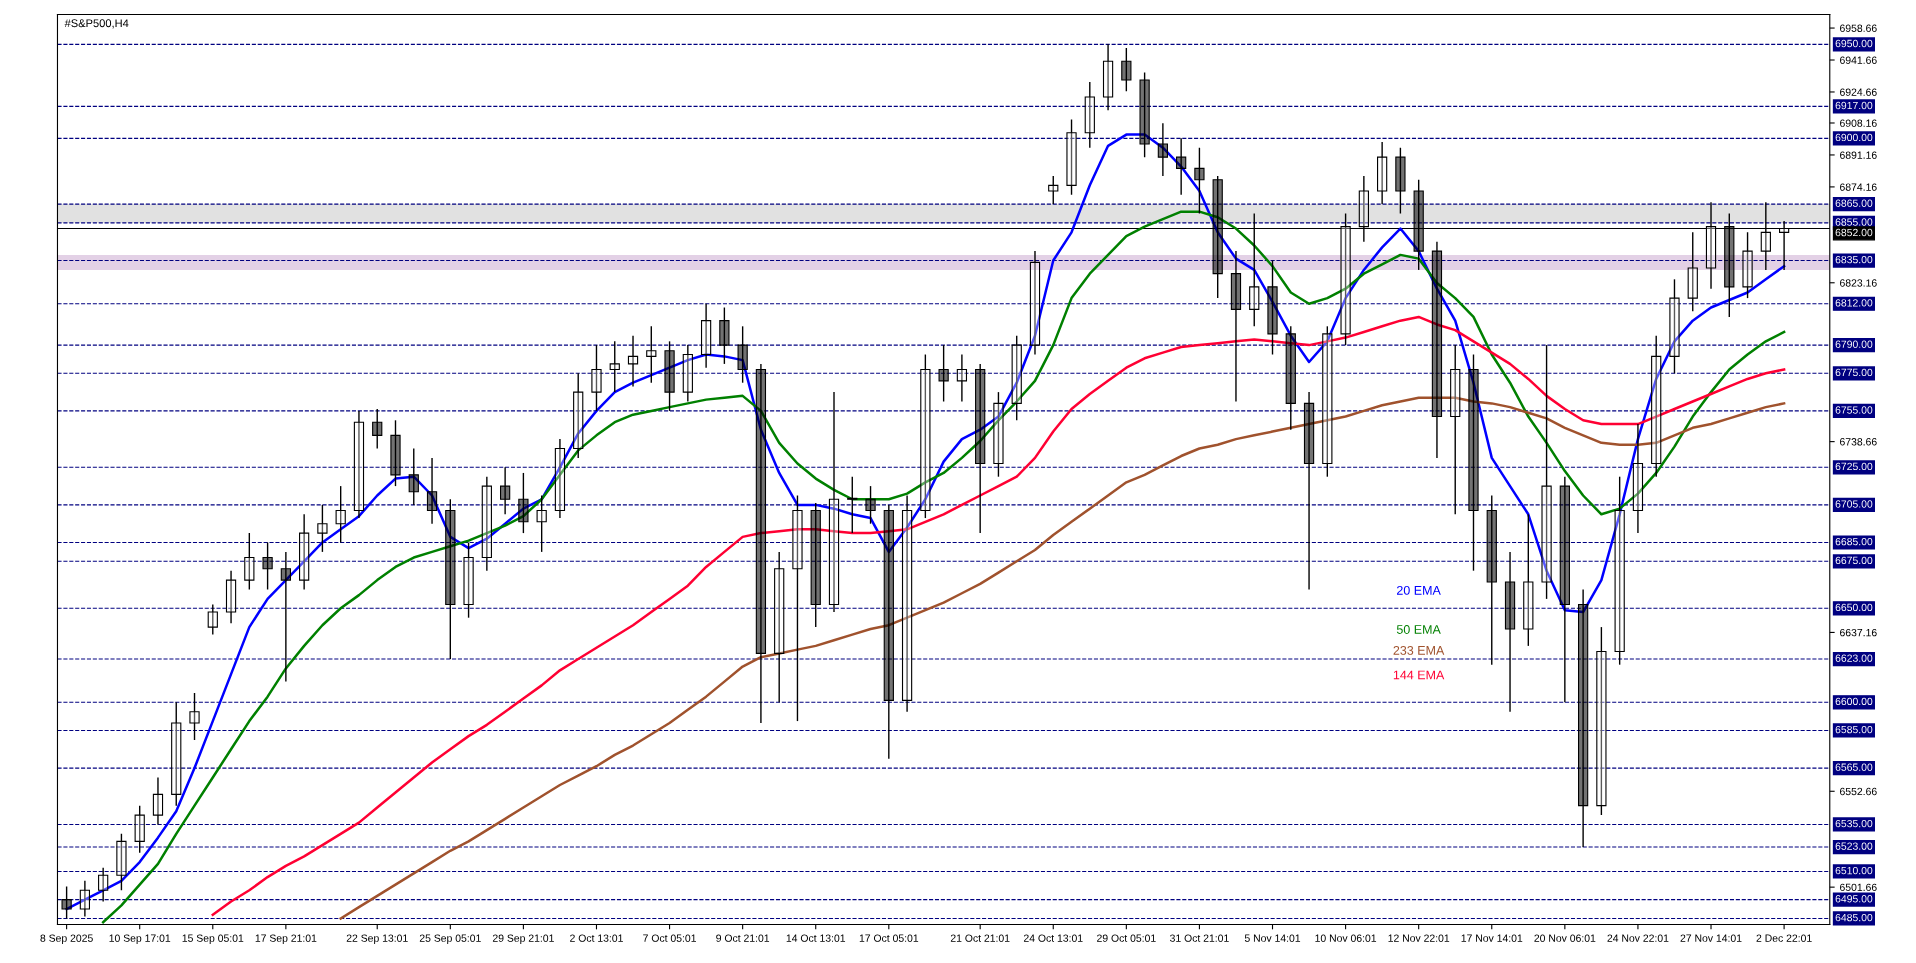 This screenshot has height=963, width=1916. What do you see at coordinates (1854, 344) in the screenshot?
I see `ref-line-label: 6790.00` at bounding box center [1854, 344].